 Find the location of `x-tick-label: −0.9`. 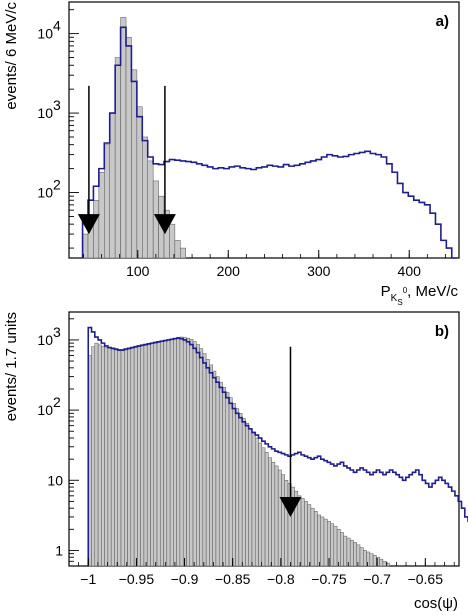

x-tick-label: −0.9 is located at coordinates (185, 579).